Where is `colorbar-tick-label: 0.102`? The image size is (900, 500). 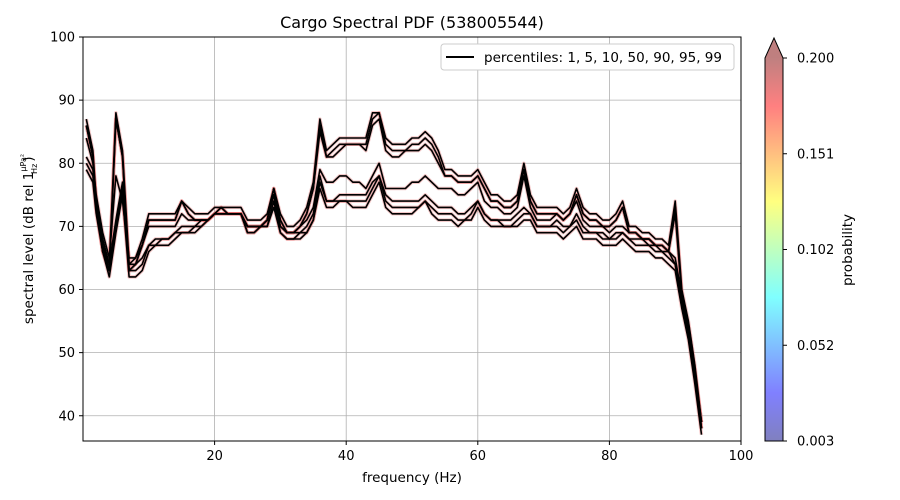 colorbar-tick-label: 0.102 is located at coordinates (815, 250).